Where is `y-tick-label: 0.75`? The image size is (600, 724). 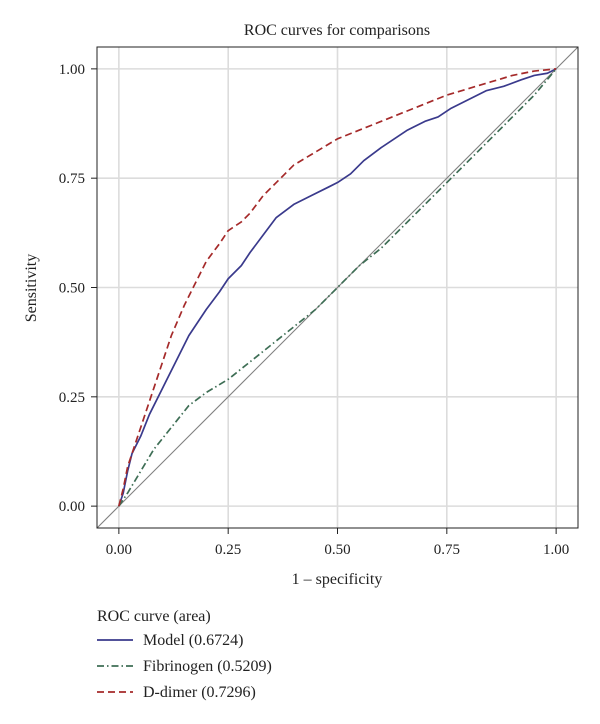
y-tick-label: 0.75 is located at coordinates (72, 179).